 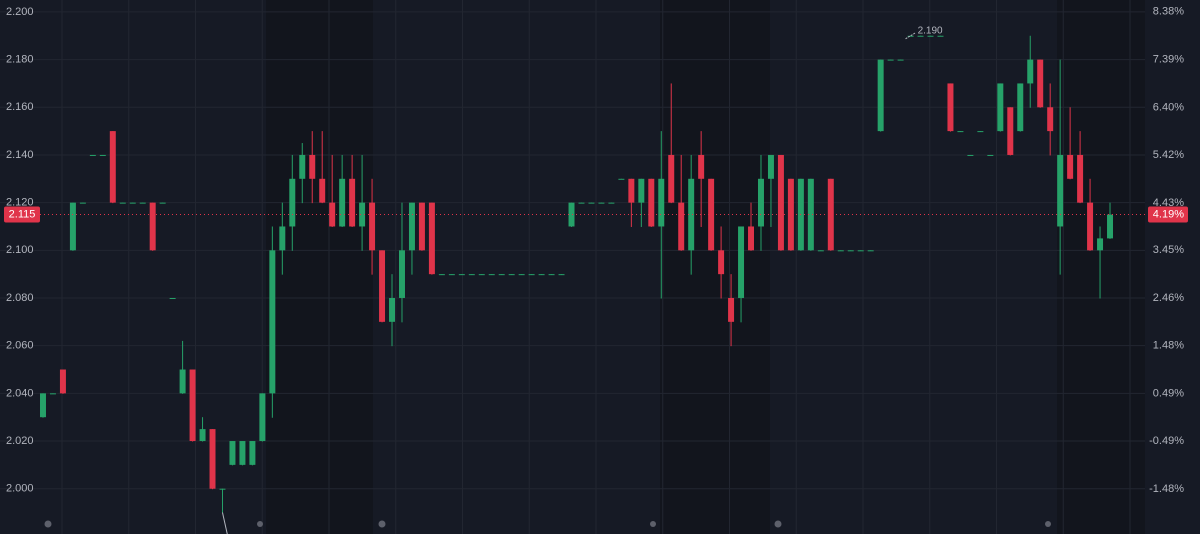 I want to click on y2-tick-label: 5.42%, so click(x=1168, y=155).